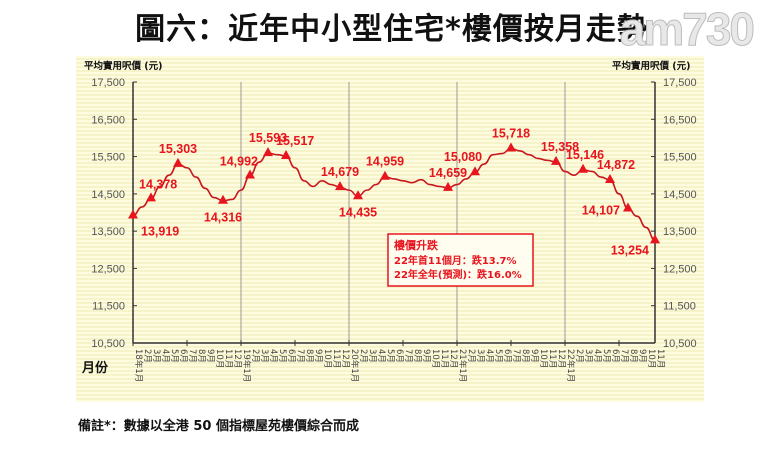 This screenshot has width=783, height=449. I want to click on y-tick-label-right: 12,500, so click(680, 269).